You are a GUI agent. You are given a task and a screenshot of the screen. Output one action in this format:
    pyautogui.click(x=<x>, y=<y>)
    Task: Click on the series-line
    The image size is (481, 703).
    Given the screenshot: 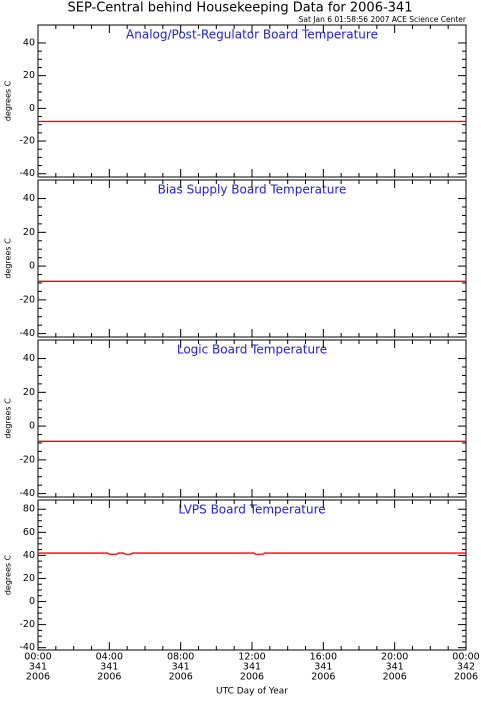 What is the action you would take?
    pyautogui.click(x=252, y=553)
    